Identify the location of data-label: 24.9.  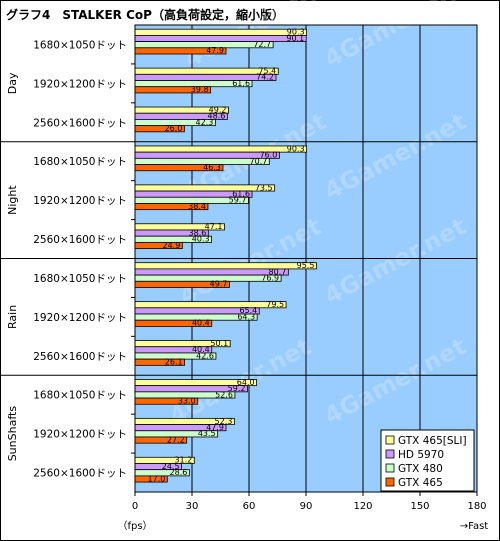
(171, 245).